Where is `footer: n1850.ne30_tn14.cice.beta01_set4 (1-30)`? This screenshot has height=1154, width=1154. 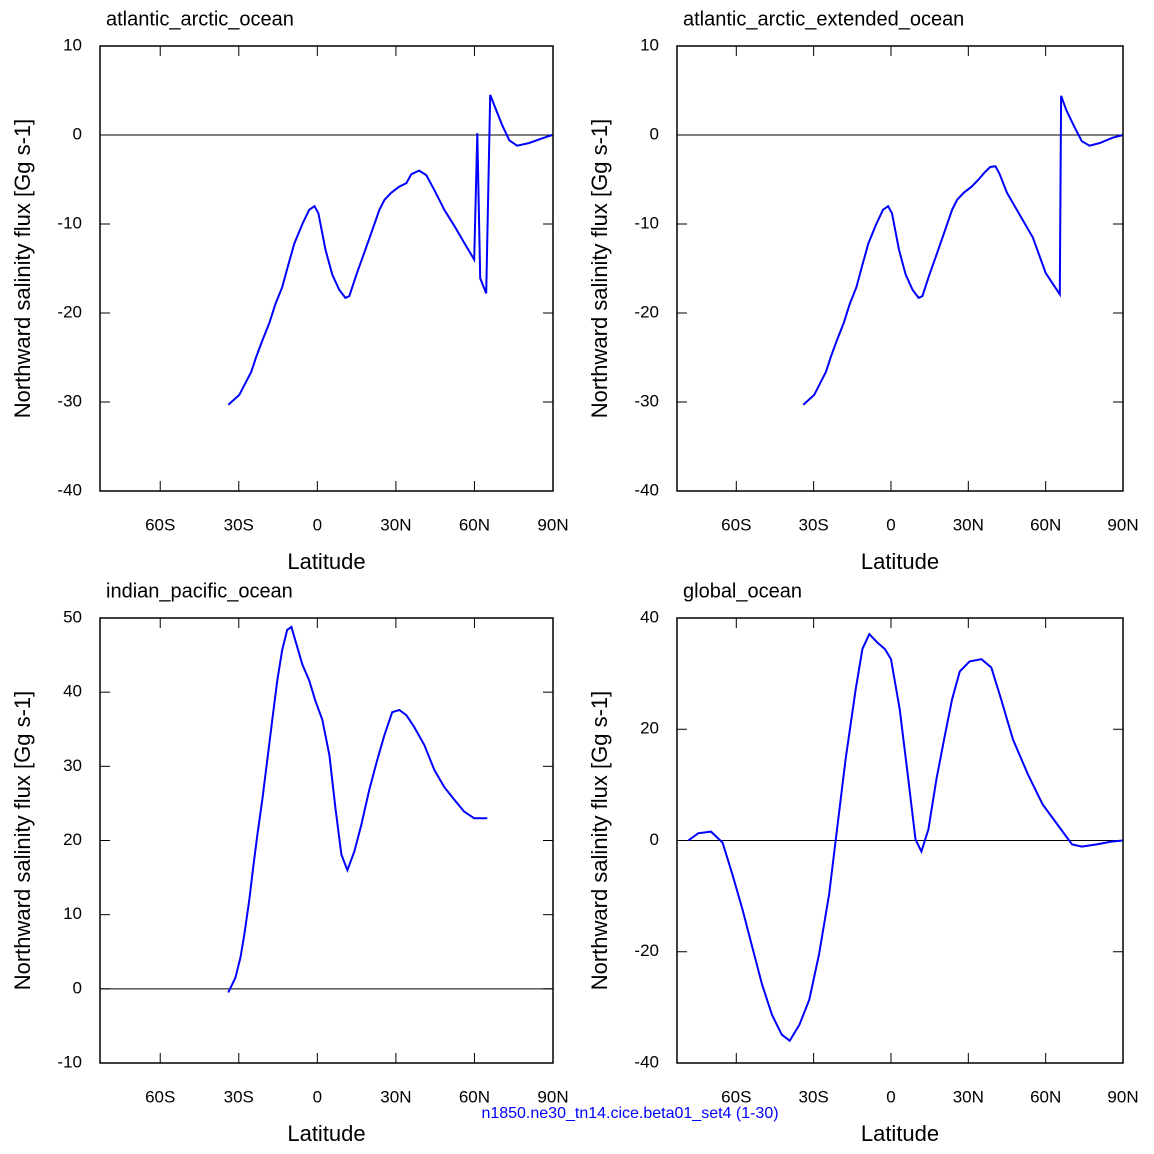 footer: n1850.ne30_tn14.cice.beta01_set4 (1-30) is located at coordinates (629, 1113).